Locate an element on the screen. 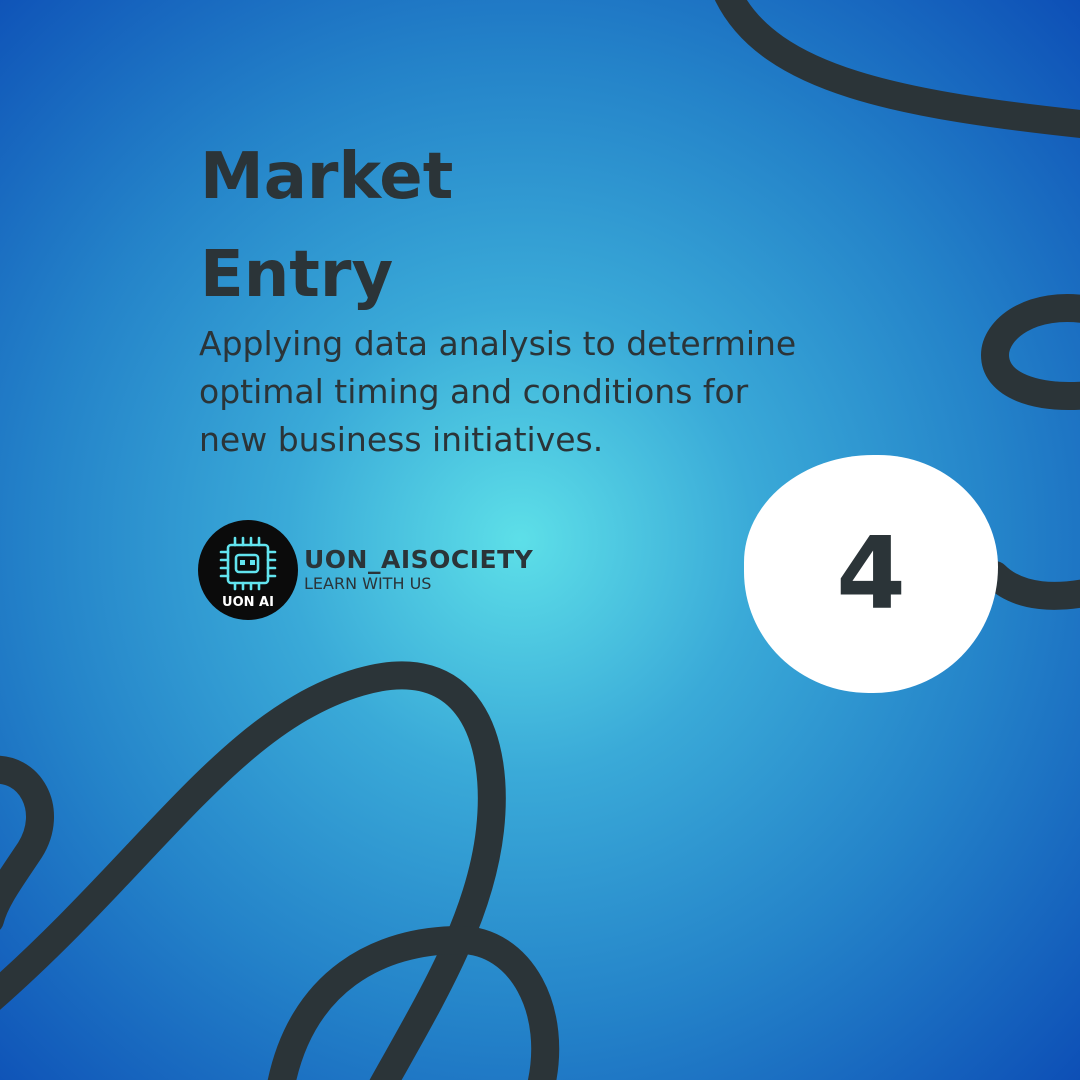  title-line-2: Entry is located at coordinates (297, 275).